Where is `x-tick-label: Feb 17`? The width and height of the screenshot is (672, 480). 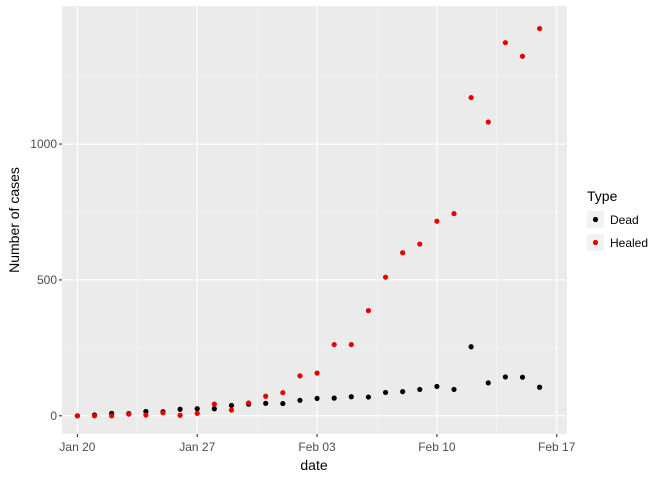
x-tick-label: Feb 17 is located at coordinates (557, 447).